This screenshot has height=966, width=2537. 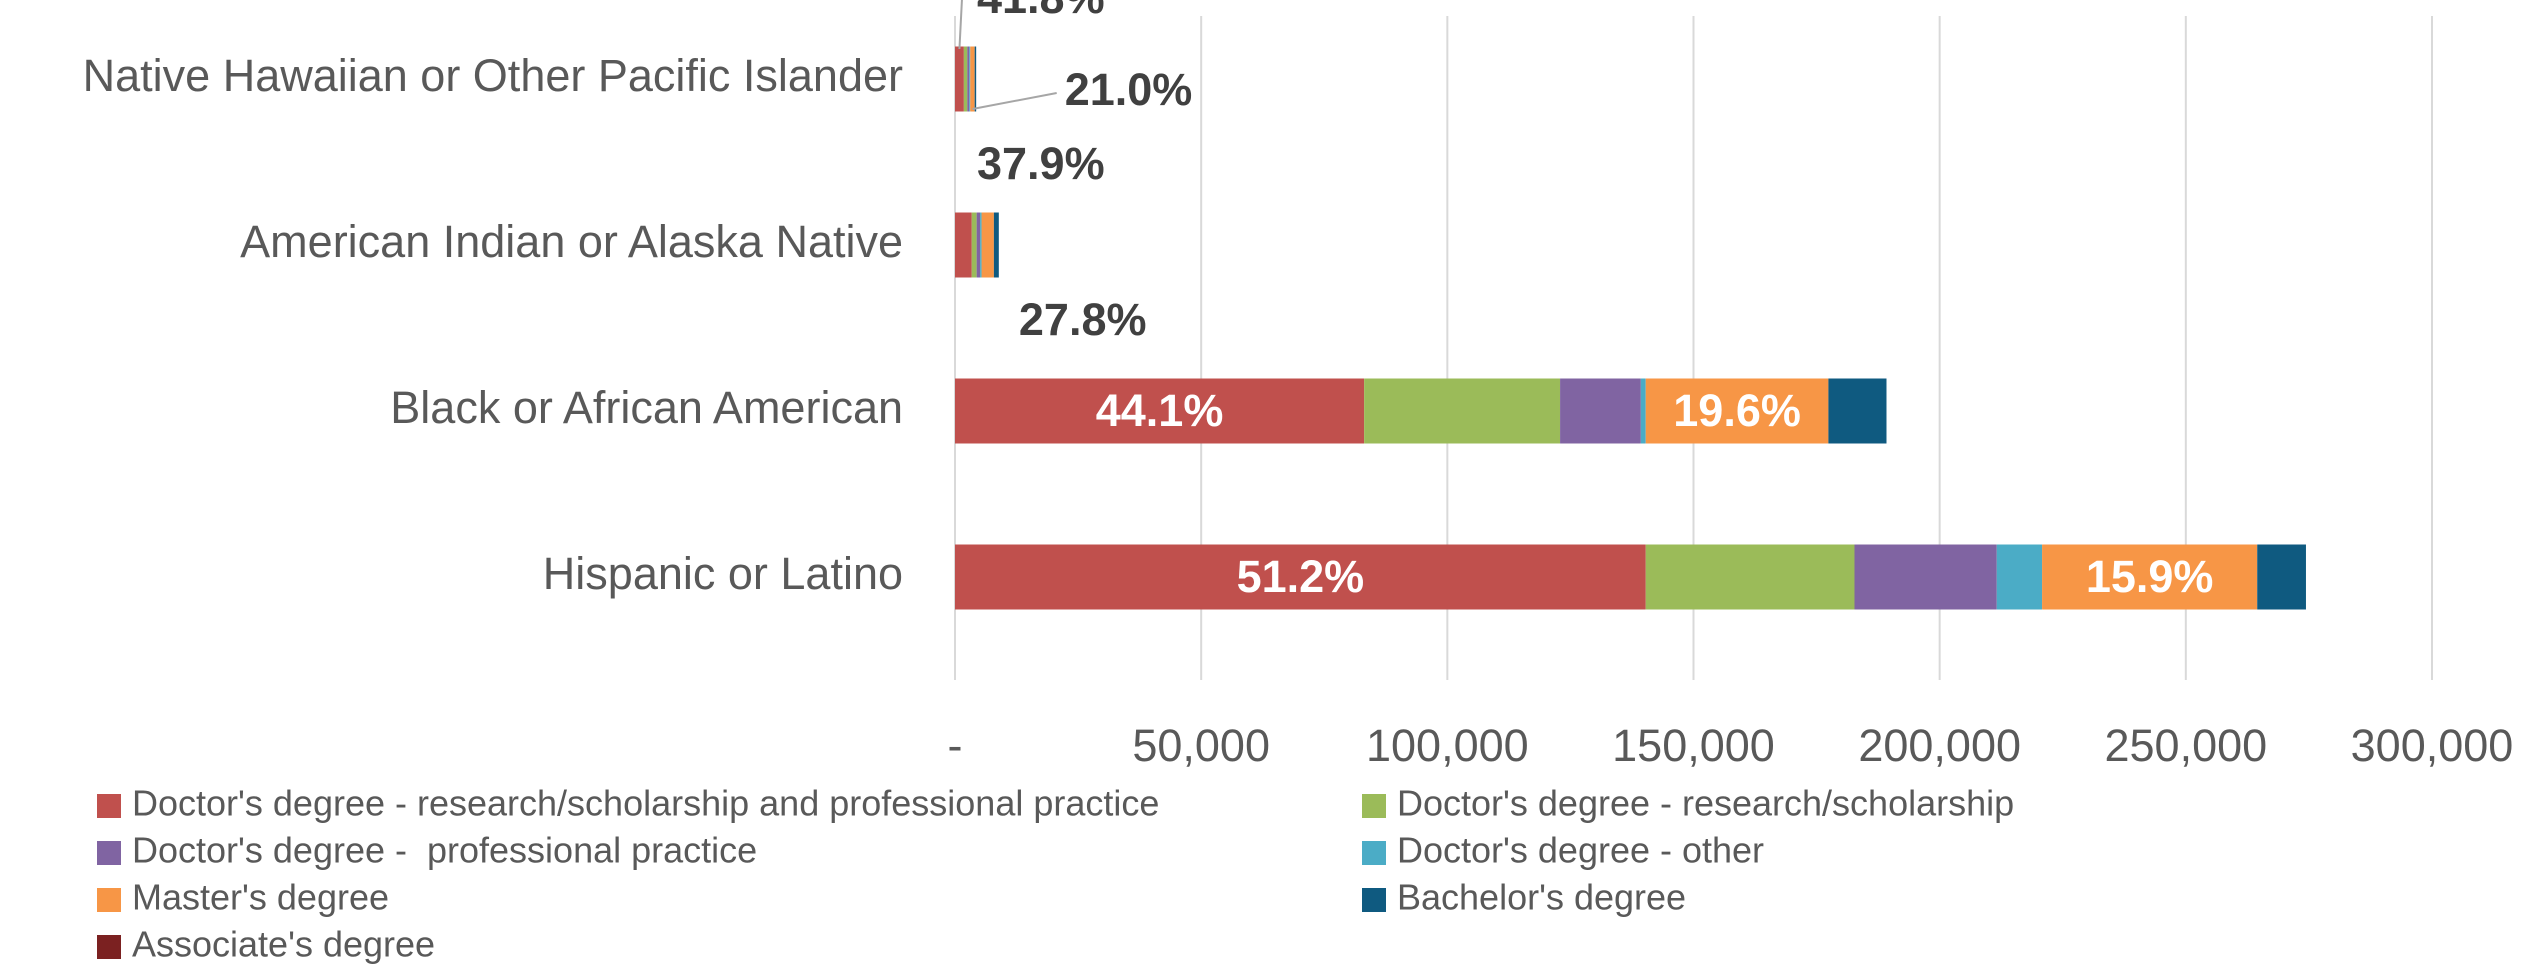 I want to click on x-tick-label: 200,000, so click(x=1939, y=745).